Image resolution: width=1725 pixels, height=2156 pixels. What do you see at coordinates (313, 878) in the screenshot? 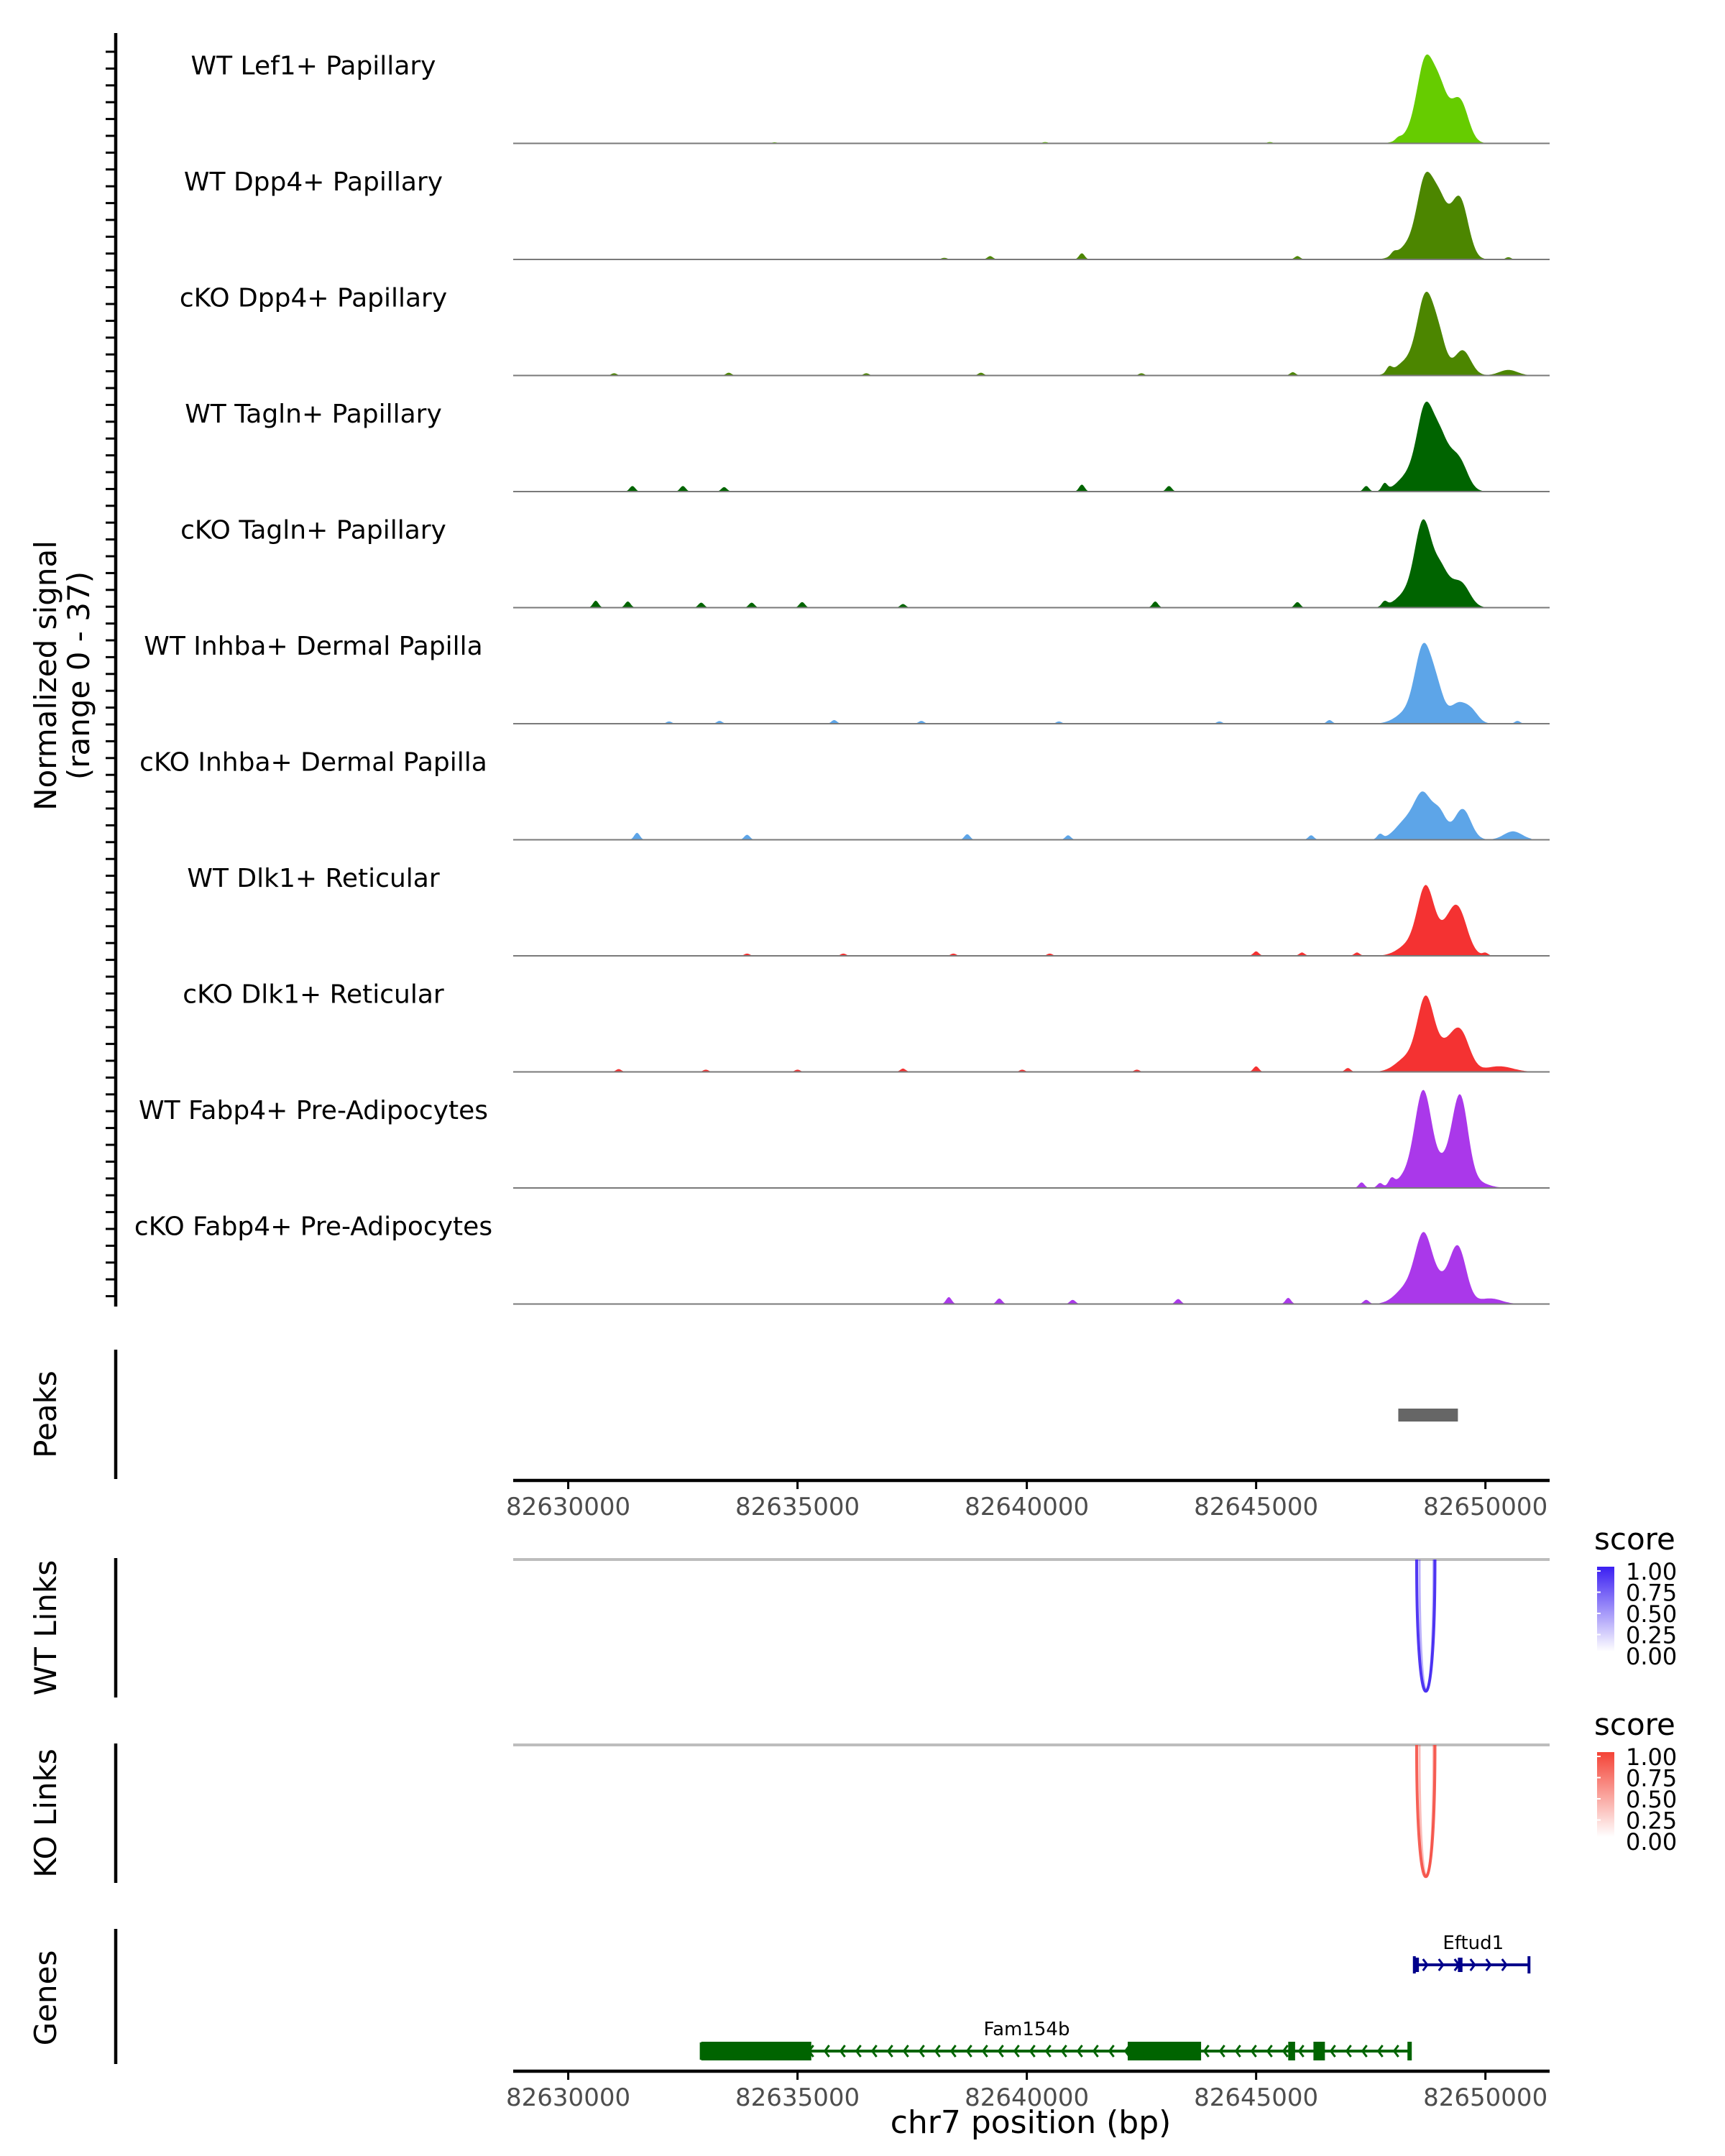
I see `track-label: WT Dlk1+ Reticular` at bounding box center [313, 878].